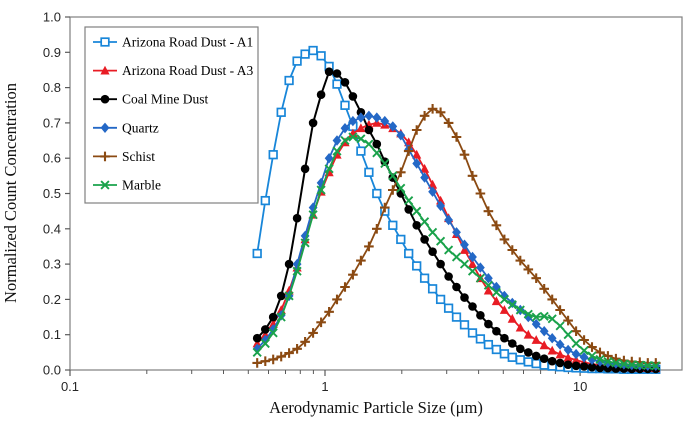  What do you see at coordinates (173, 70) in the screenshot?
I see `legend-item-arizona-road-dust-a3: Arizona Road Dust - A3` at bounding box center [173, 70].